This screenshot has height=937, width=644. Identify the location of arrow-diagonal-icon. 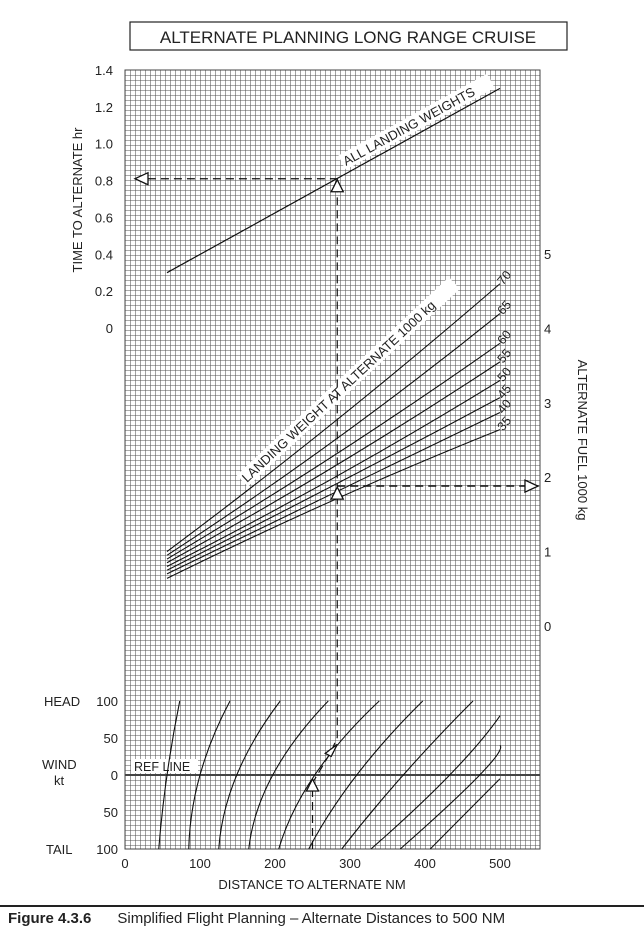
(331, 750).